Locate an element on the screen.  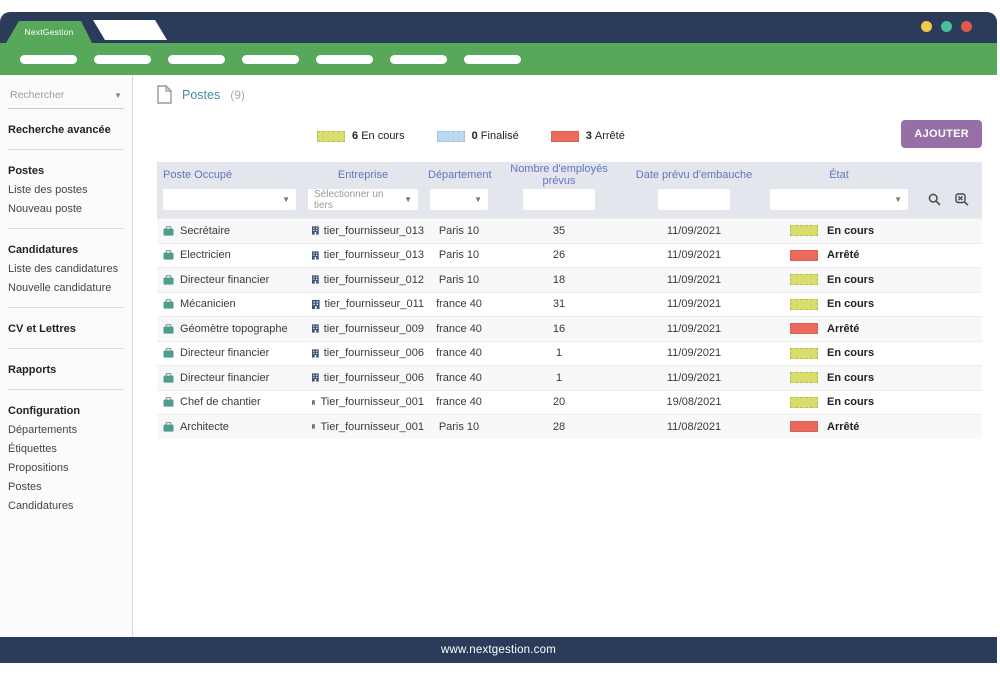
sidebar-item-nouvelle-candidature: Nouvelle candidature is located at coordinates (60, 288).